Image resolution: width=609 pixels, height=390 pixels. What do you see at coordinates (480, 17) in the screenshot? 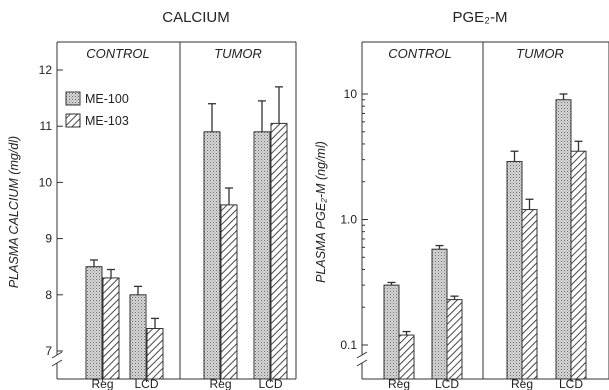
I see `chart-title: PGE₂-M` at bounding box center [480, 17].